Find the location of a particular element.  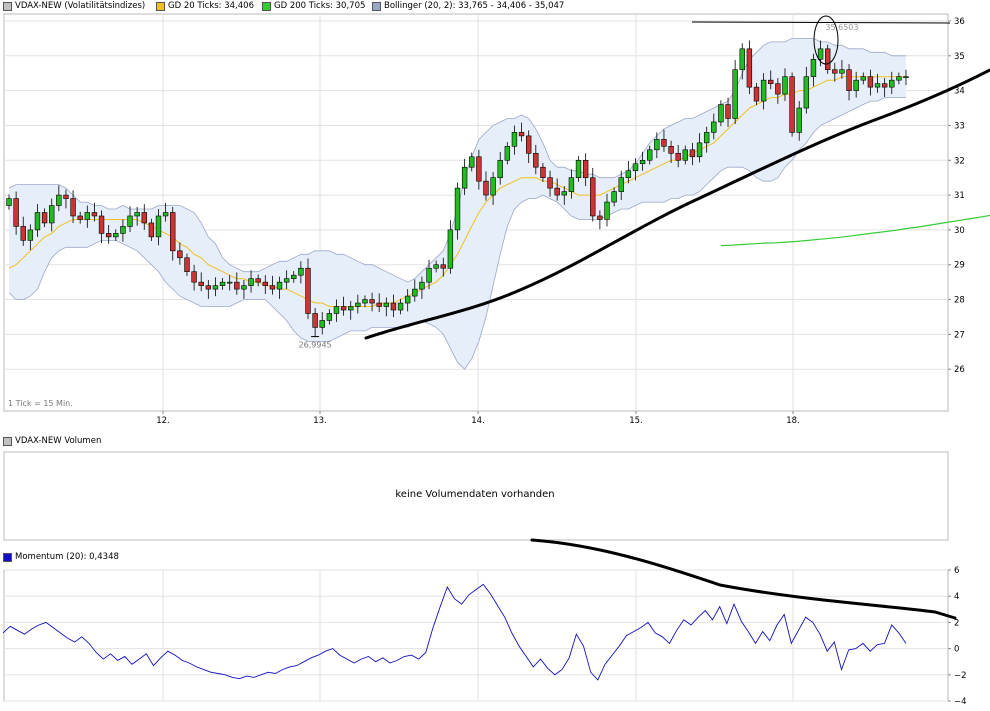

x-tick-label: 14. is located at coordinates (478, 421).